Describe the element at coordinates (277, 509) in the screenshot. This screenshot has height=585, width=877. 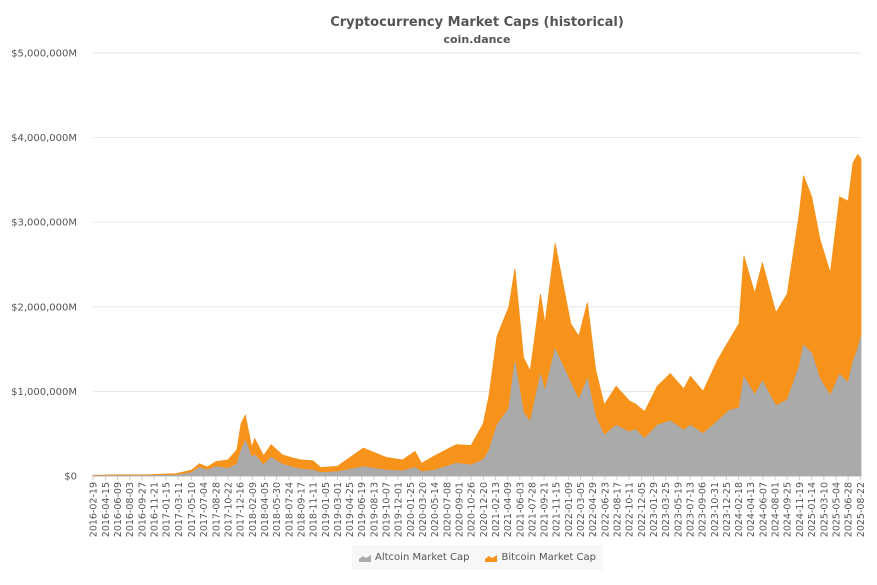
I see `x-tick-label: 2018-05-30` at that location.